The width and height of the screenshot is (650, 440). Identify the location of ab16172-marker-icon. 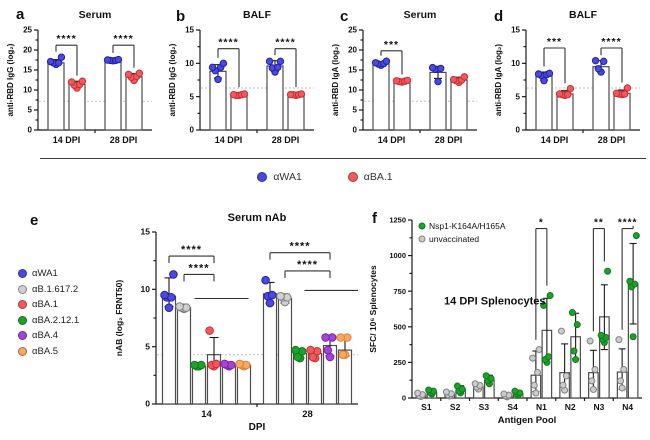
(22, 289).